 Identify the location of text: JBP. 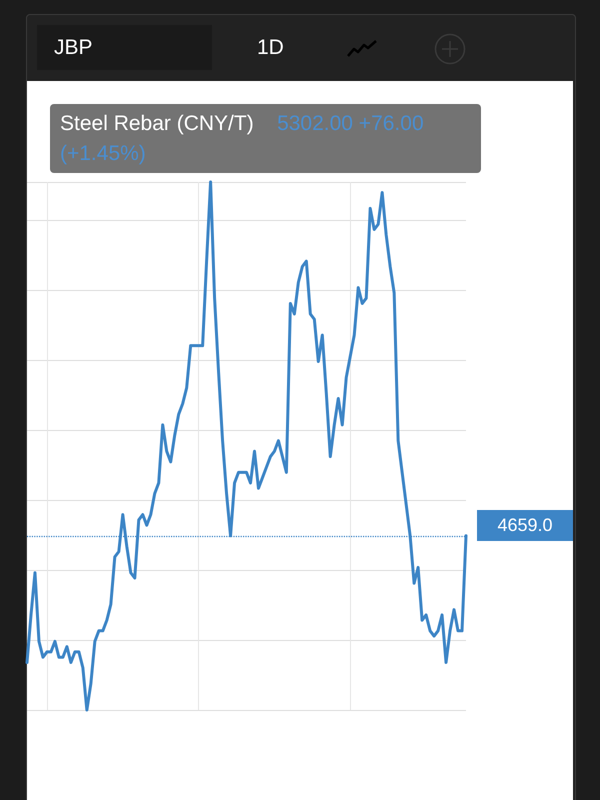
(124, 47).